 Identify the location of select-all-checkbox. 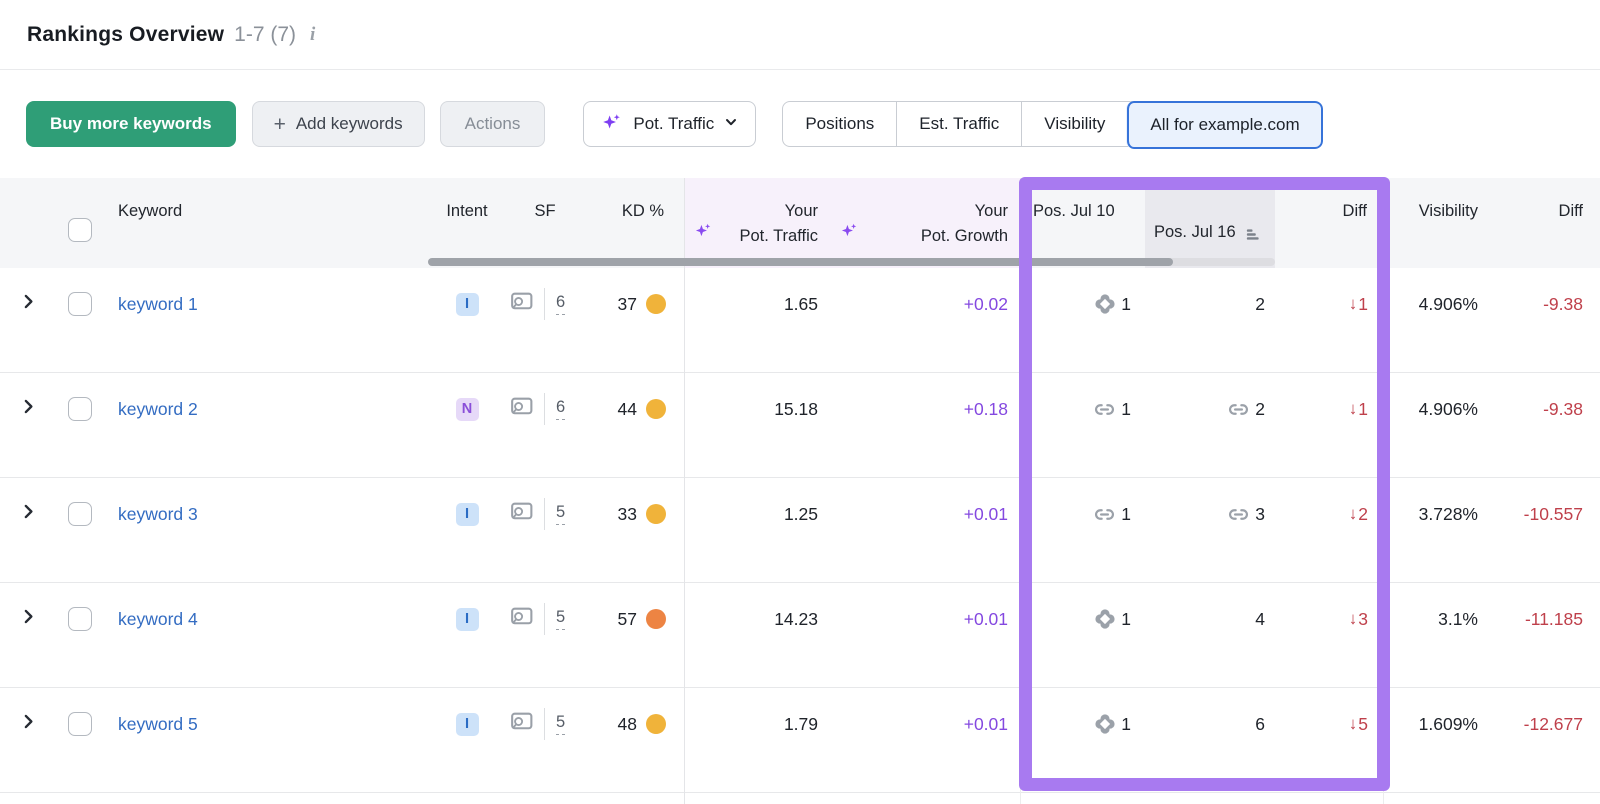
(80, 230).